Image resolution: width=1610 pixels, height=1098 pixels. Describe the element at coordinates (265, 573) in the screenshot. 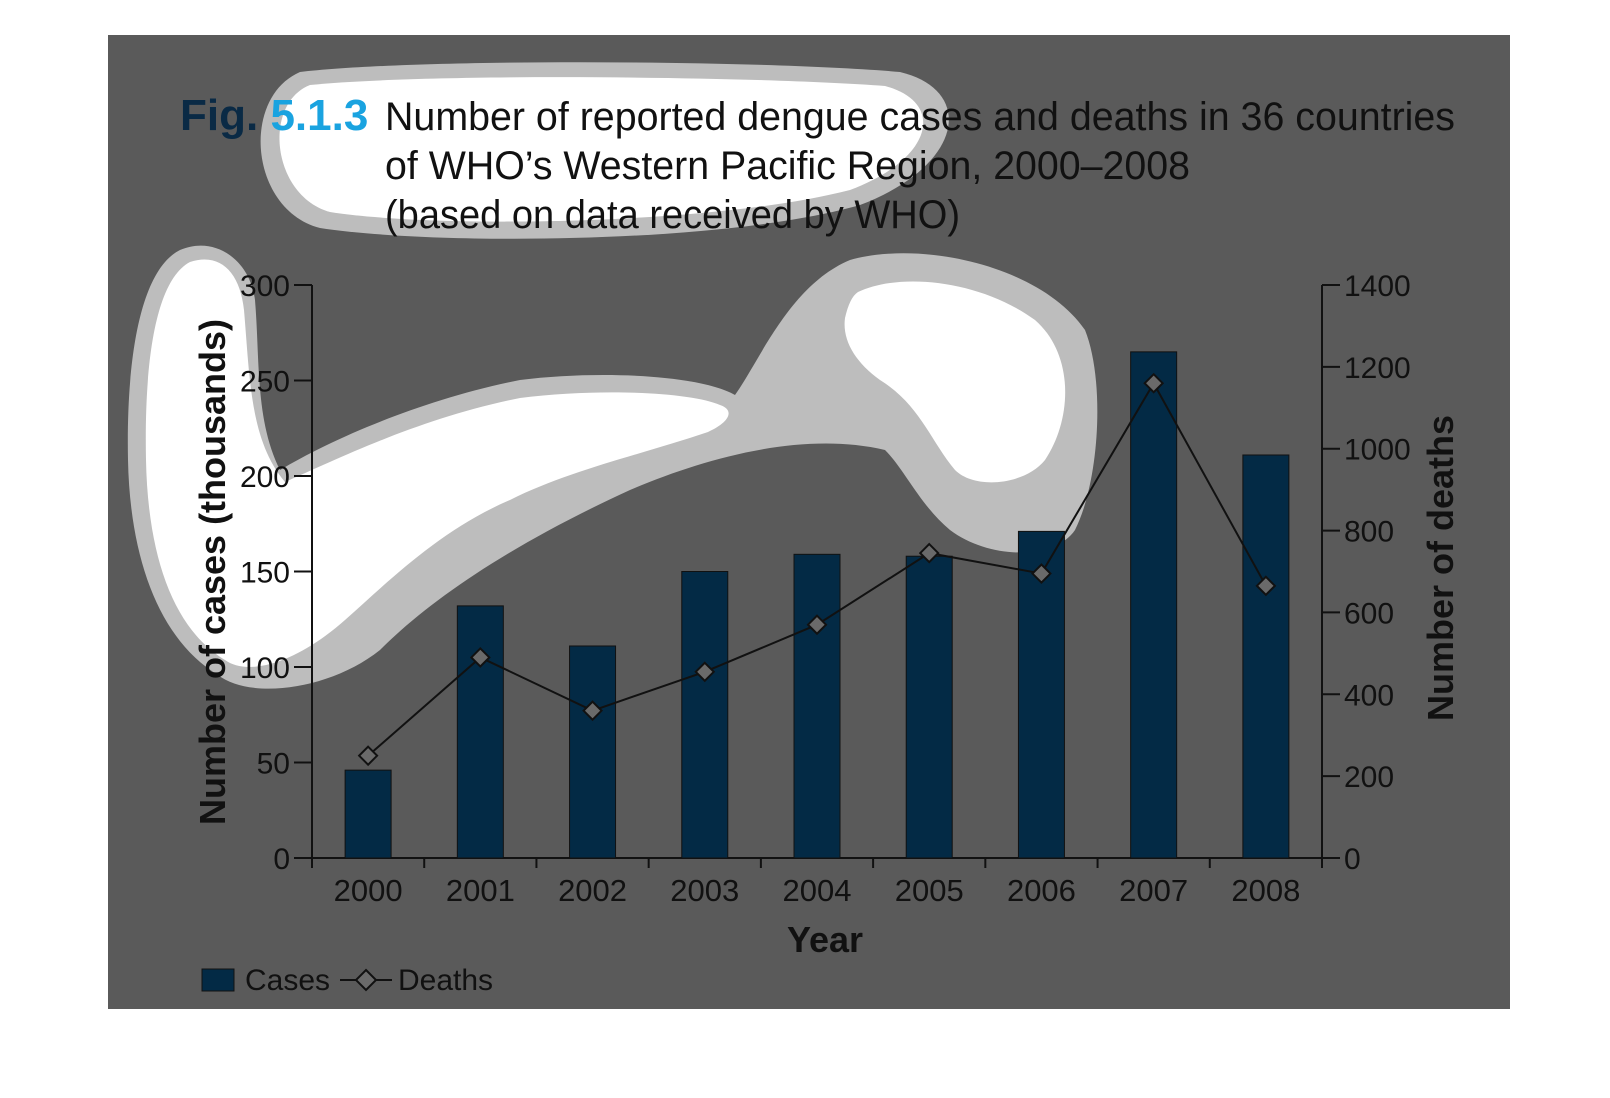

I see `left-tick-label: 150` at that location.